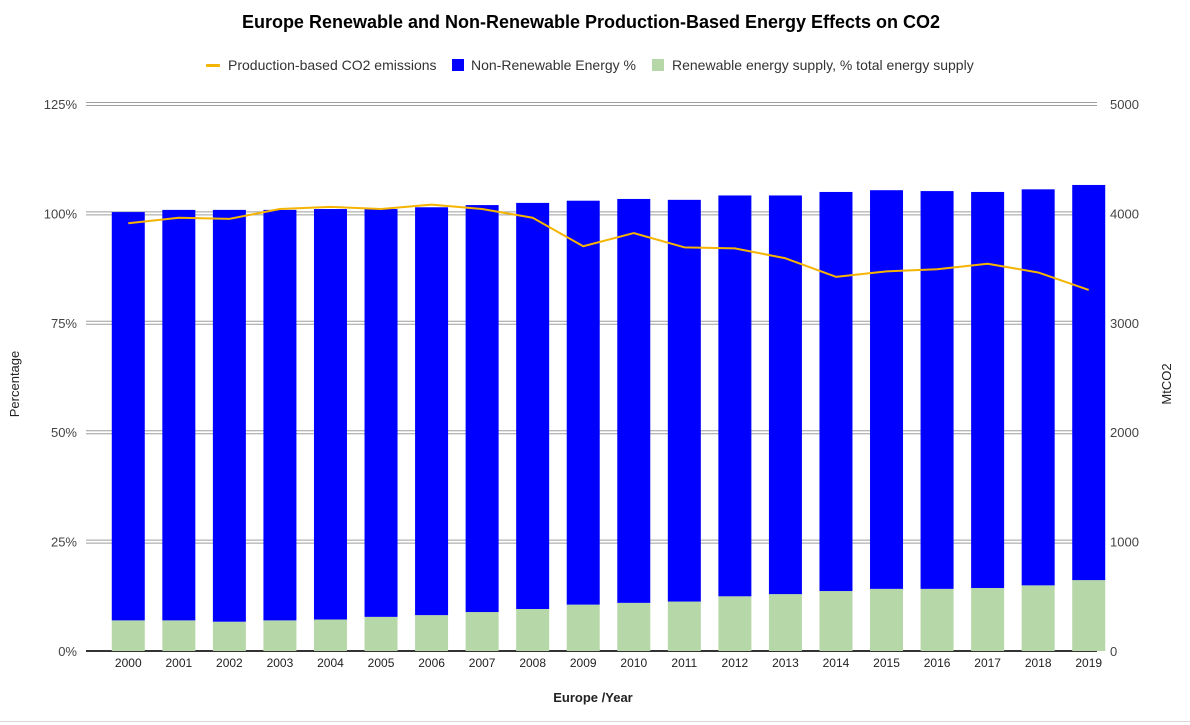 The height and width of the screenshot is (725, 1190). I want to click on y-tick-label: 100%, so click(61, 213).